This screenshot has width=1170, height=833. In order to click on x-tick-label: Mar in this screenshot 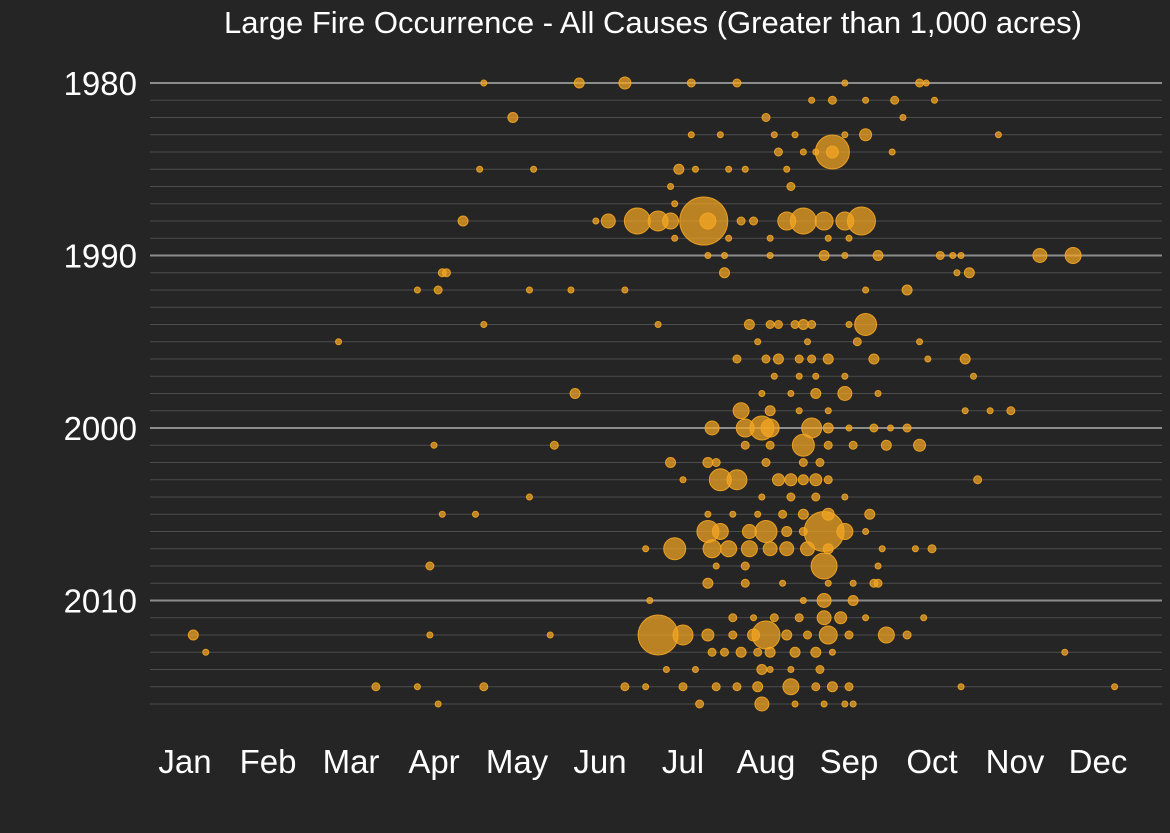, I will do `click(351, 761)`.